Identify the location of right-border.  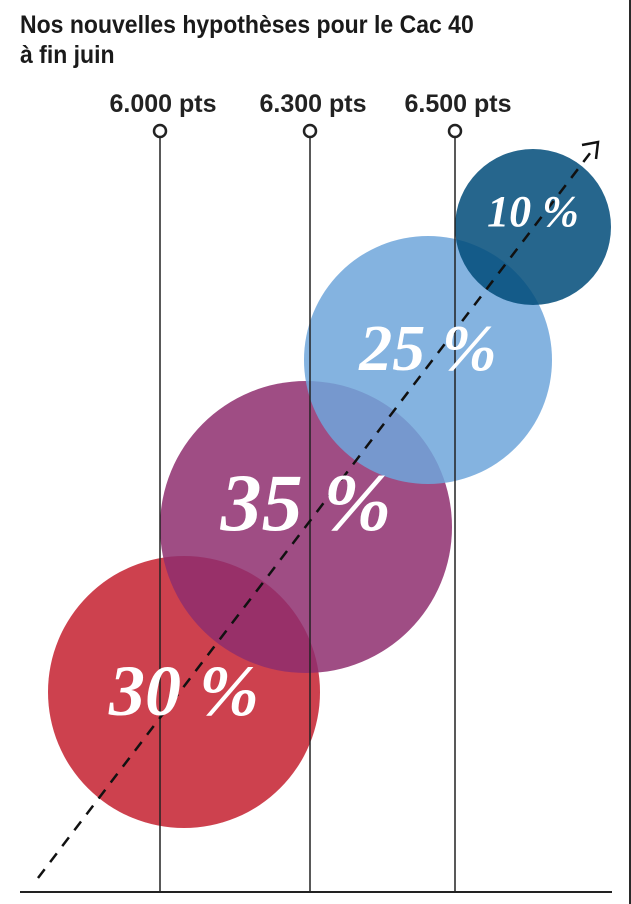
(630, 452).